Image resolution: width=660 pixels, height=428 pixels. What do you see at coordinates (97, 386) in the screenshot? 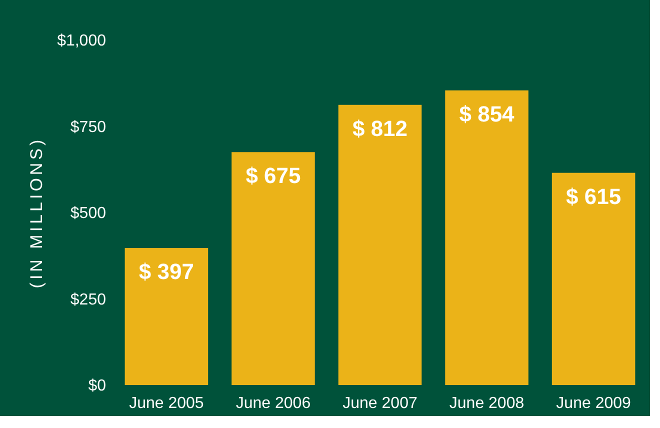
I see `y-tick-label: $0` at bounding box center [97, 386].